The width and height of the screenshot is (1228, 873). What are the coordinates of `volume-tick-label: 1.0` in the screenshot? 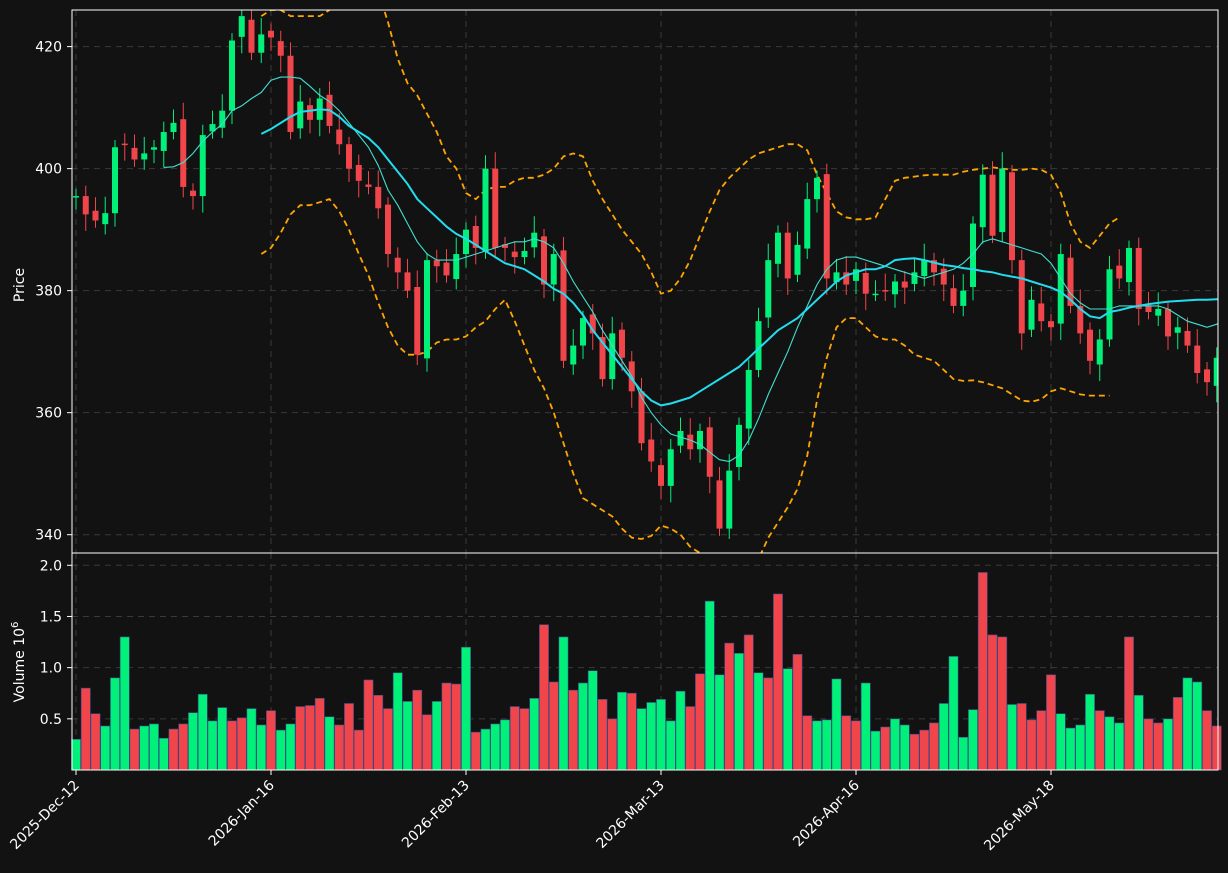 It's located at (51, 669).